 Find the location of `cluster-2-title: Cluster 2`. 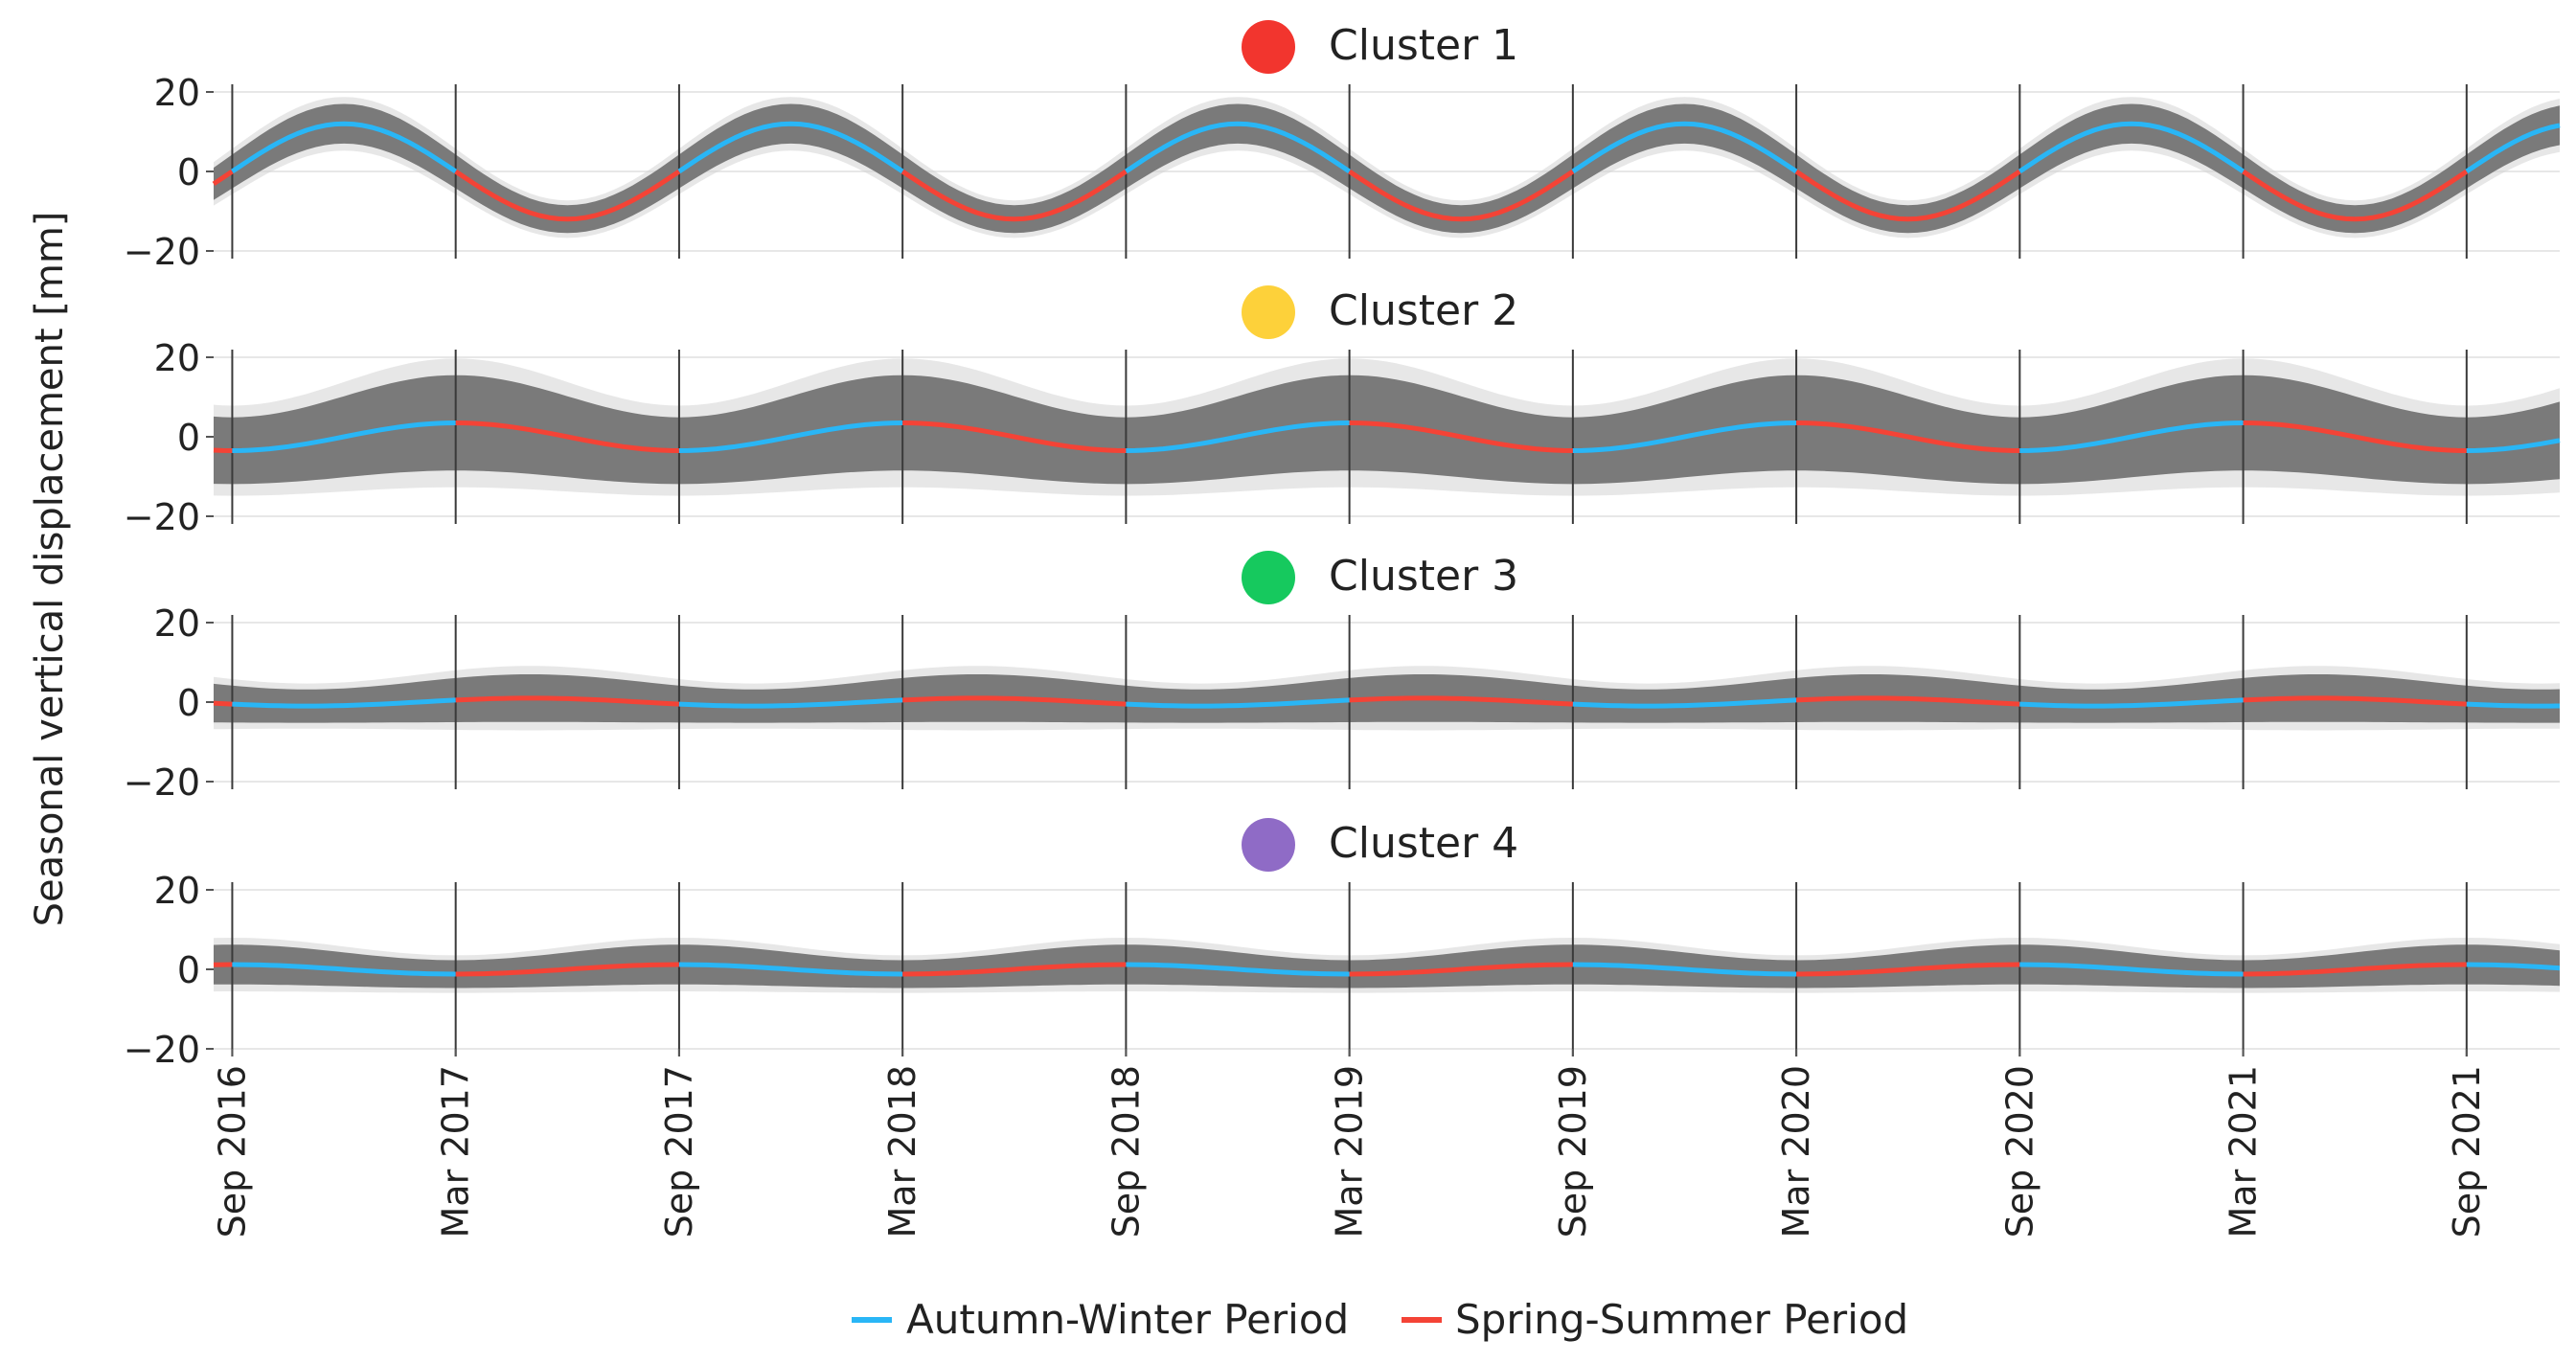

cluster-2-title: Cluster 2 is located at coordinates (1424, 310).